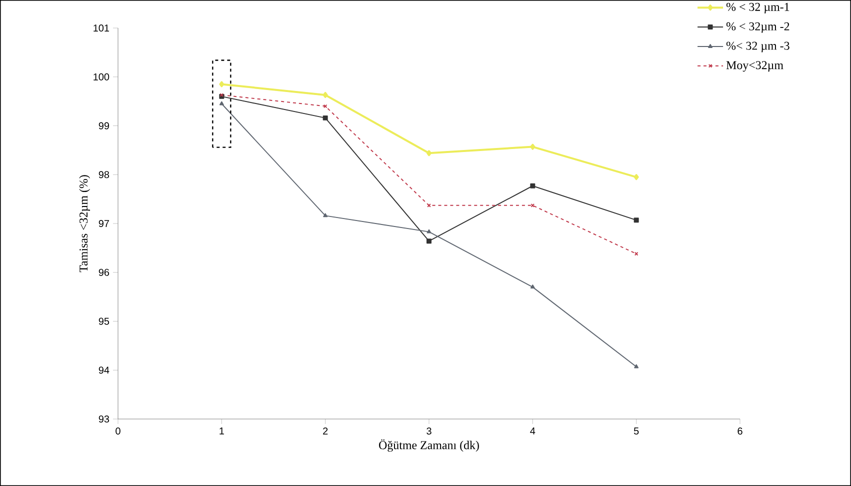  Describe the element at coordinates (104, 321) in the screenshot. I see `y-tick-label: 95` at that location.